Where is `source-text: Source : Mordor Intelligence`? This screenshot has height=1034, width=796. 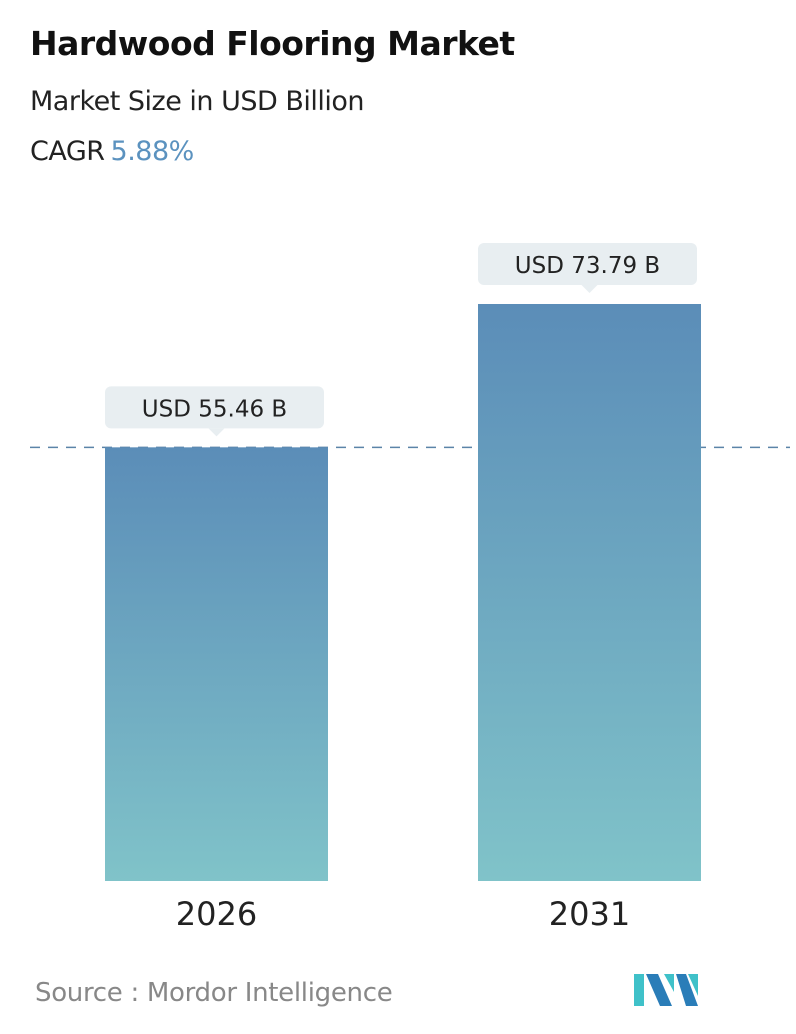 source-text: Source : Mordor Intelligence is located at coordinates (214, 993).